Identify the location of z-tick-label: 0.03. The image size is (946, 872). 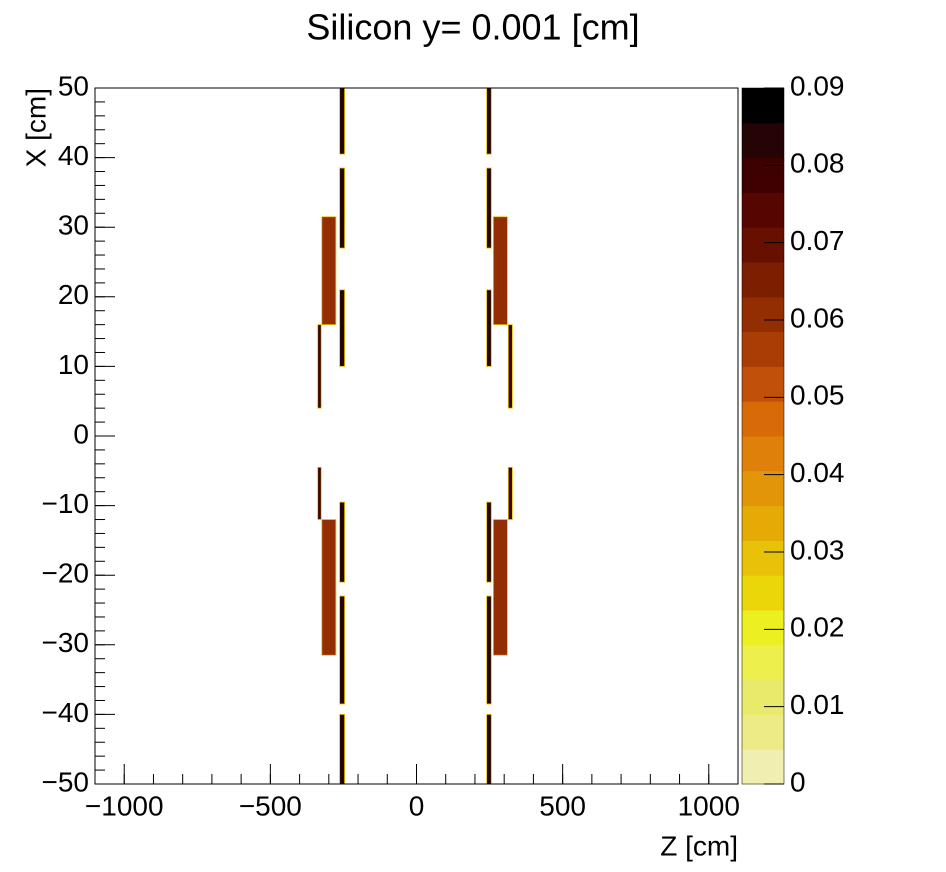
(817, 549).